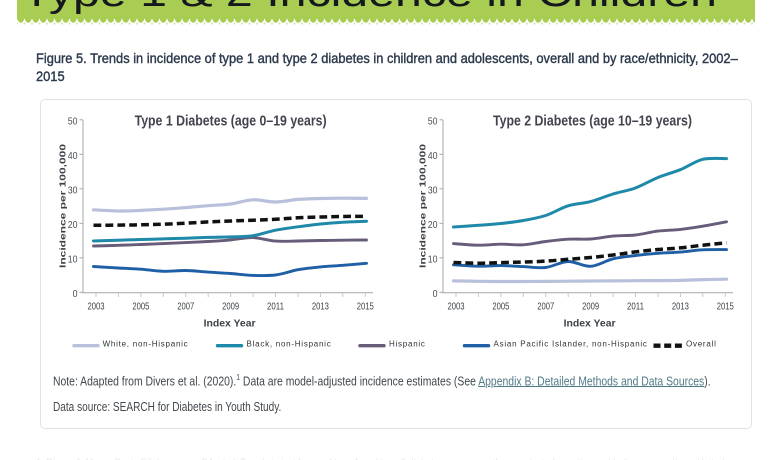 This screenshot has height=460, width=777. What do you see at coordinates (701, 343) in the screenshot?
I see `svg-text: Overall` at bounding box center [701, 343].